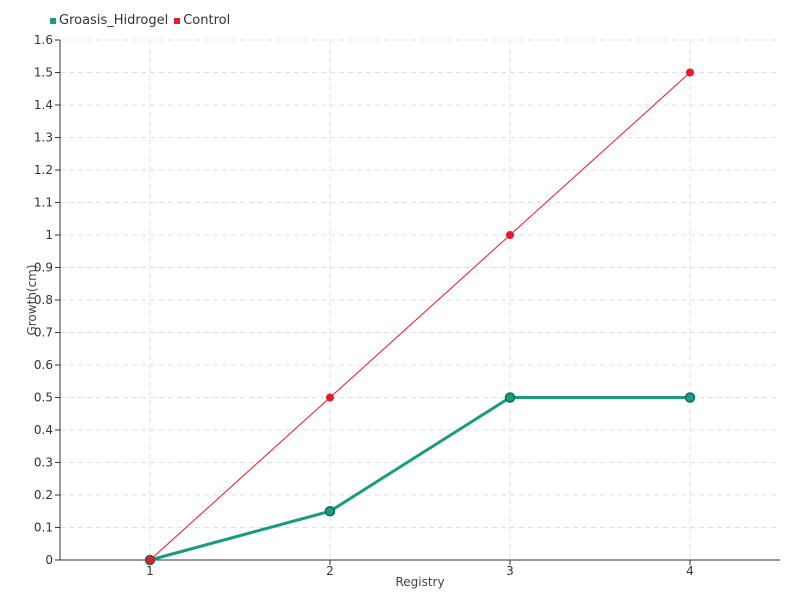  I want to click on y-tick-label: 1.6, so click(43, 40).